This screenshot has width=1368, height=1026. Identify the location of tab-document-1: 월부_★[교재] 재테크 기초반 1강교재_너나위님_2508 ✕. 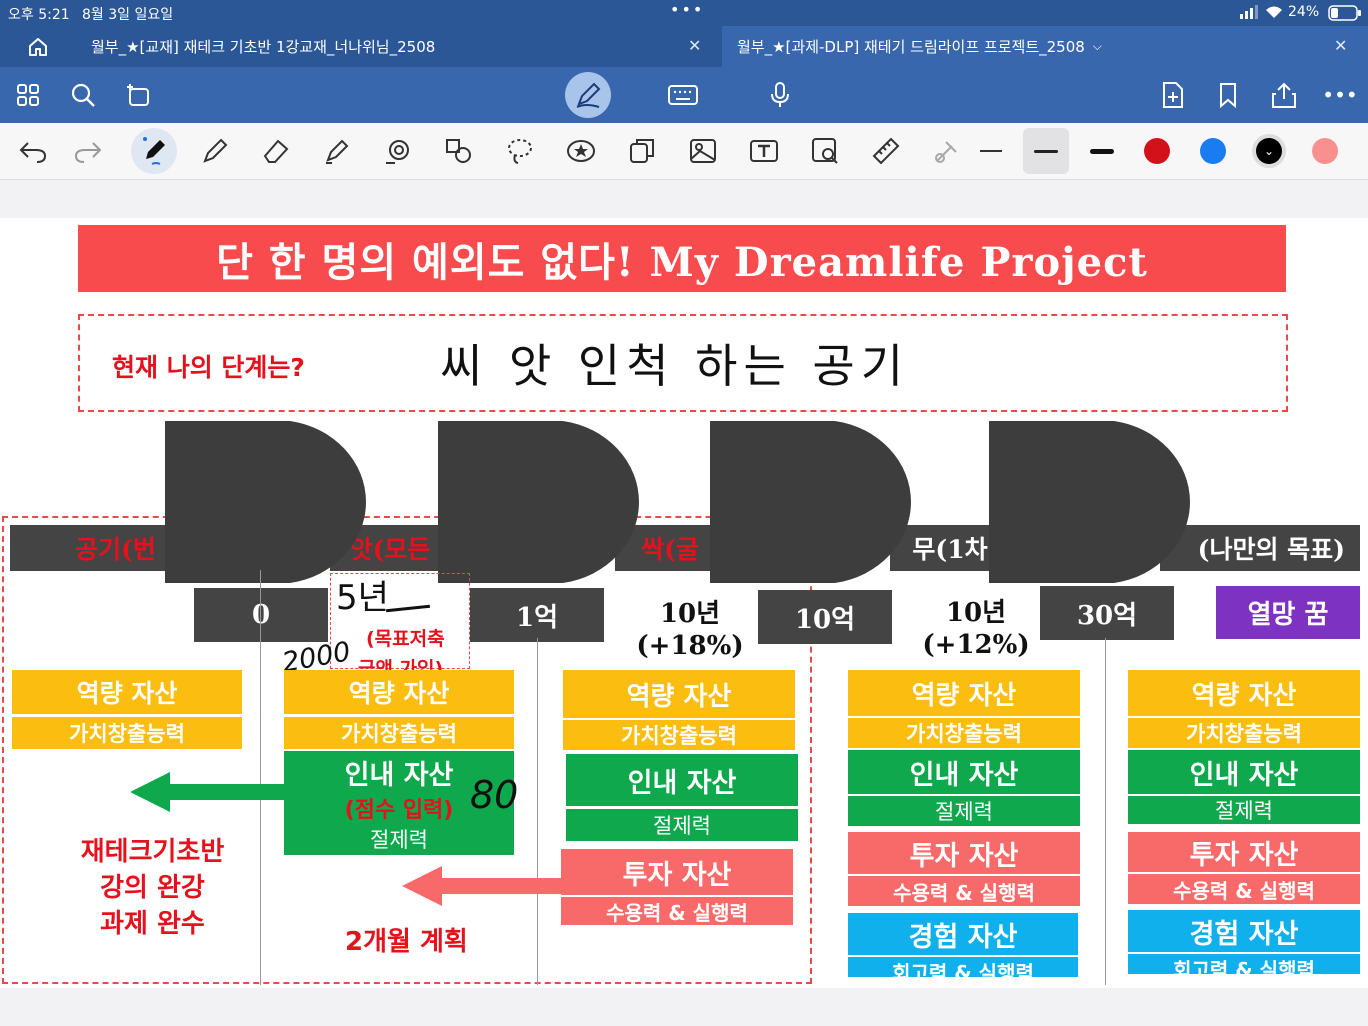
(398, 46).